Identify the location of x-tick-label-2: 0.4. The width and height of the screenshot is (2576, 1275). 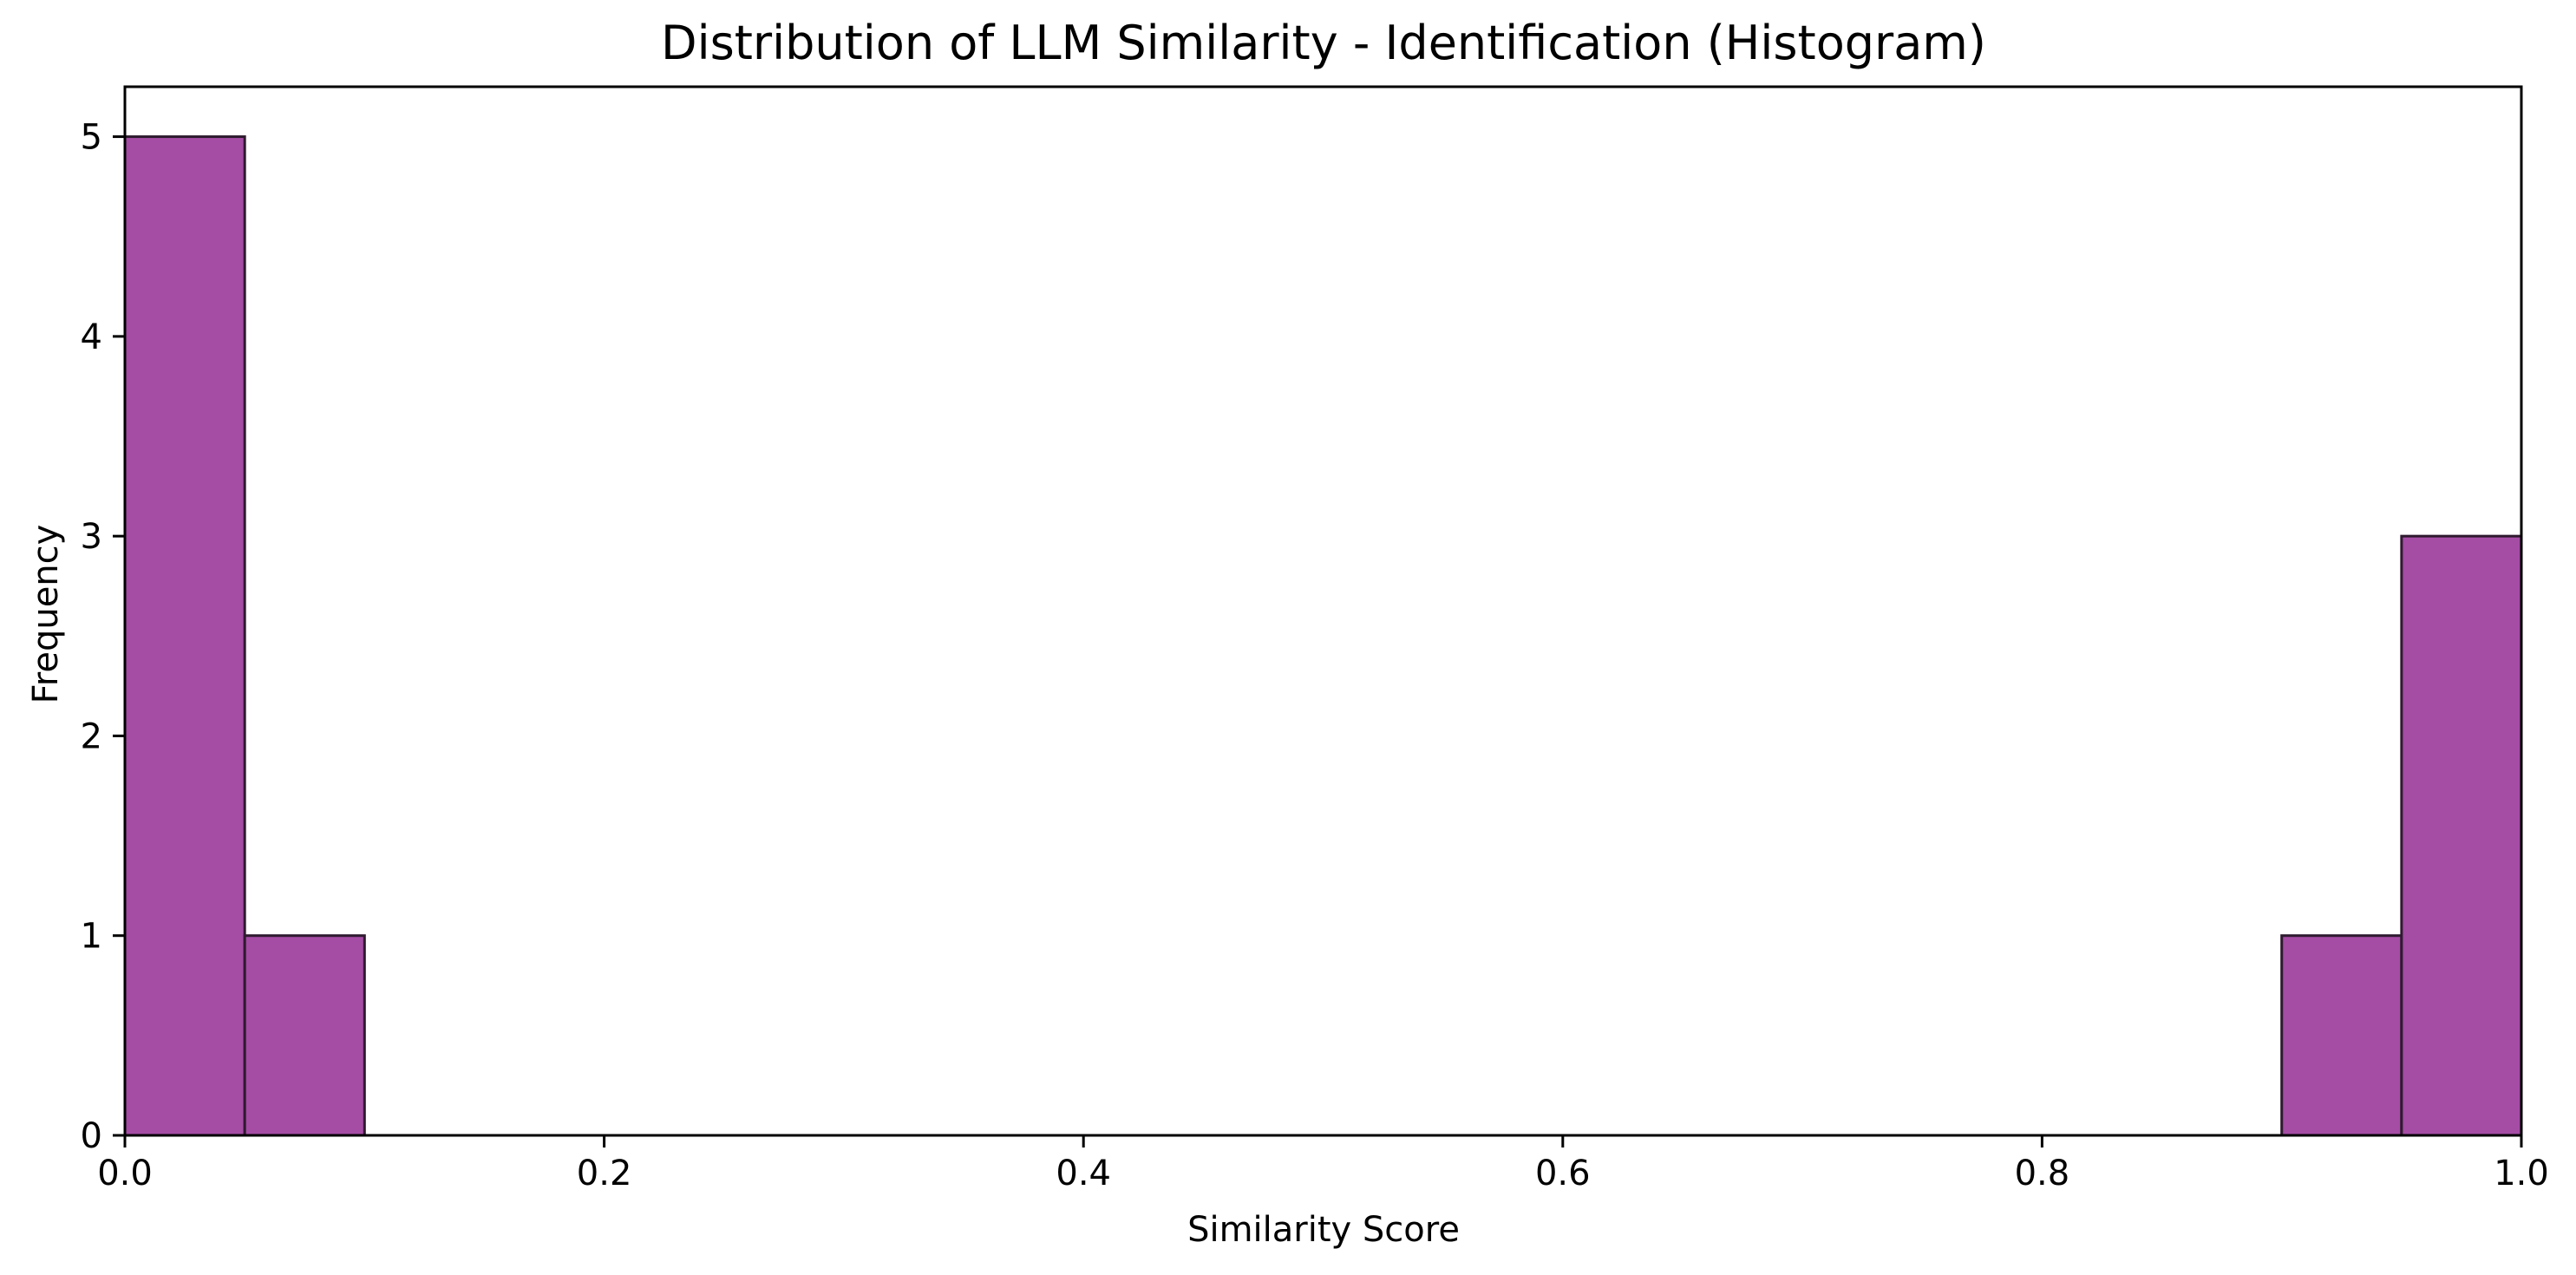
(1083, 1173).